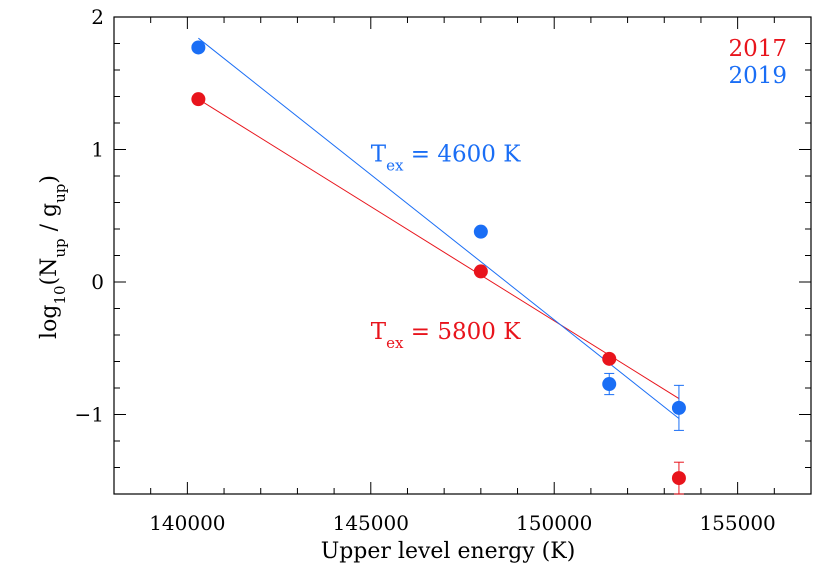  Describe the element at coordinates (49, 322) in the screenshot. I see `y-axis-title-main: log` at that location.